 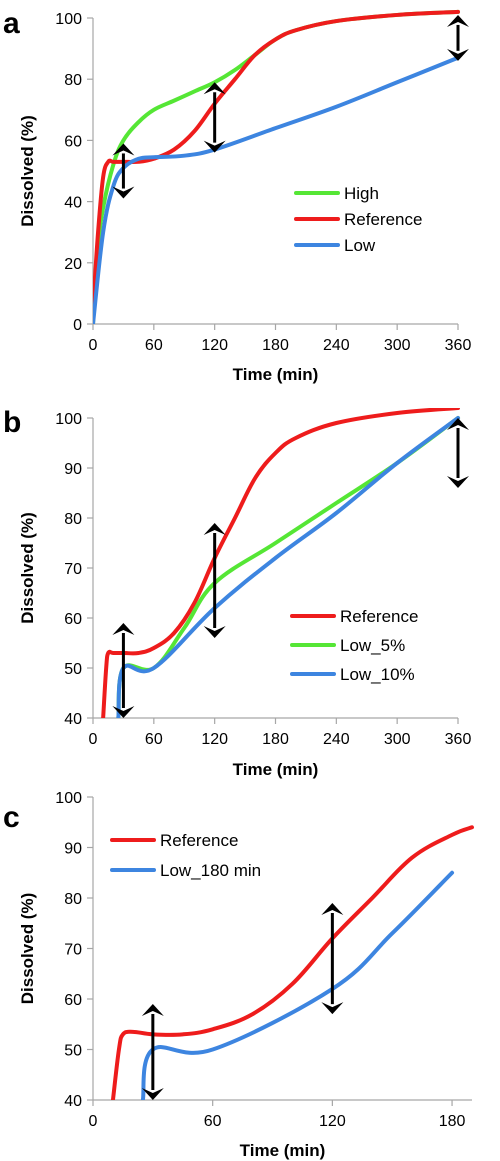 I want to click on legend-label: Low_180 min, so click(x=210, y=870).